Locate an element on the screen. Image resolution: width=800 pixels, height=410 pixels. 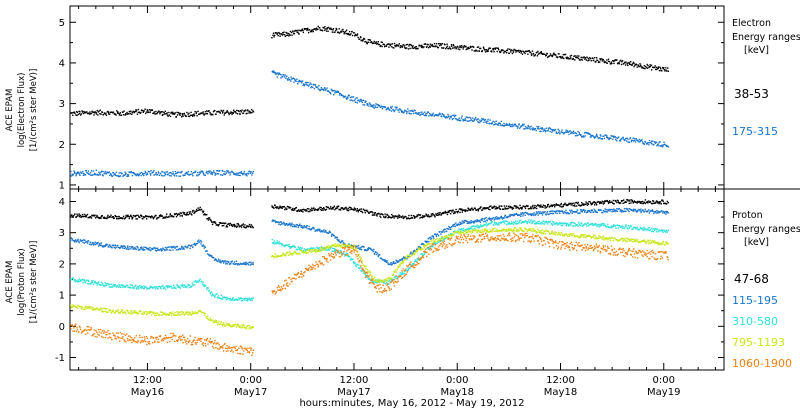
y-tick-label: 0 is located at coordinates (62, 327).